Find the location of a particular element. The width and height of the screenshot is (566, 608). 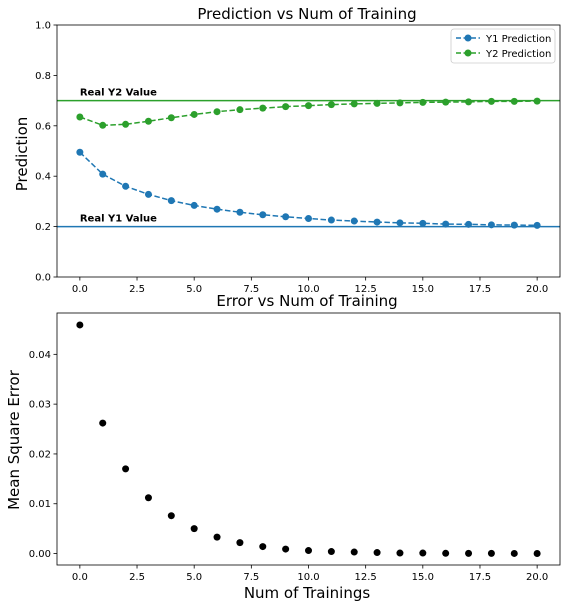

reference-line-label: Real Y2 Value is located at coordinates (118, 93).